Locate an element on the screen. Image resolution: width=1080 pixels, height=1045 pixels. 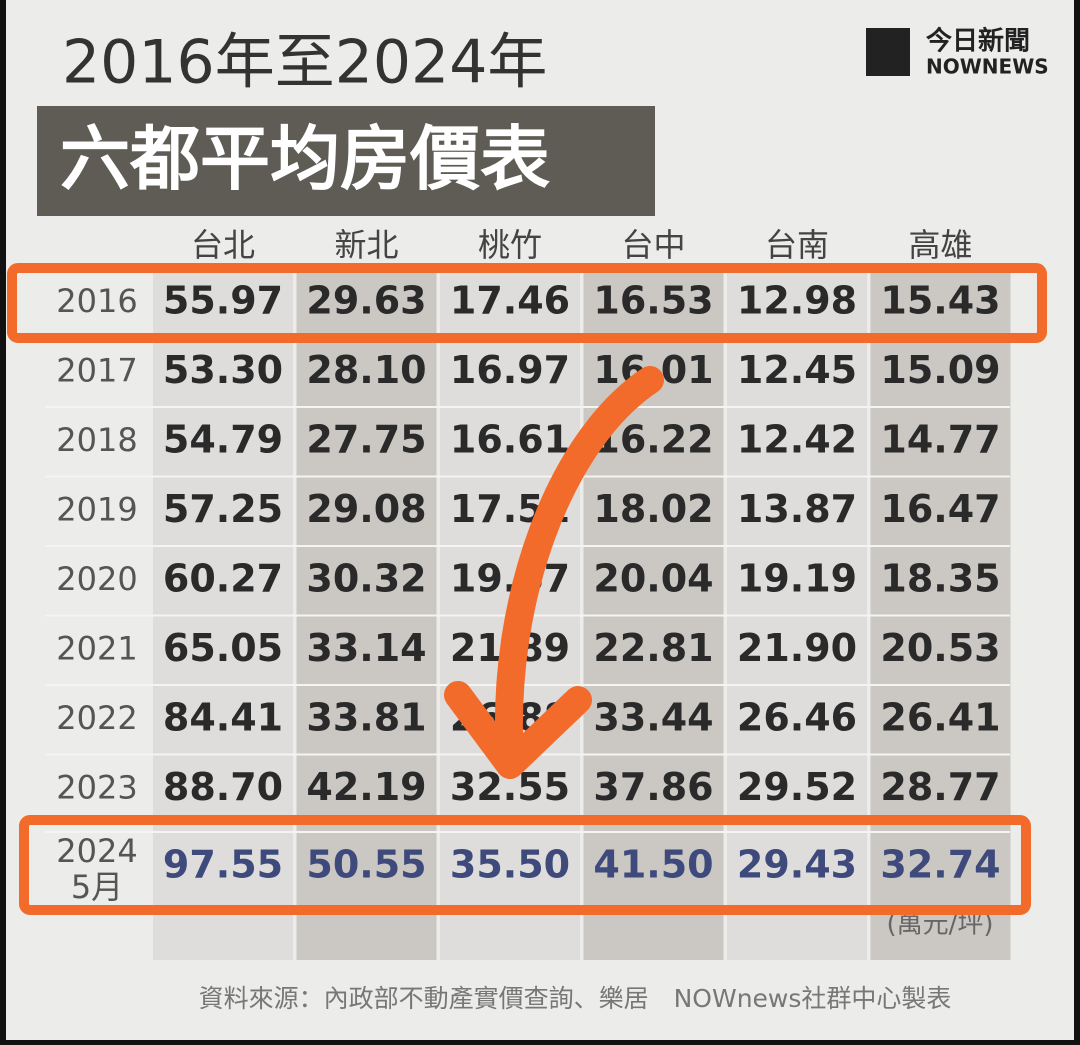
cell-value: 14.77 is located at coordinates (940, 440).